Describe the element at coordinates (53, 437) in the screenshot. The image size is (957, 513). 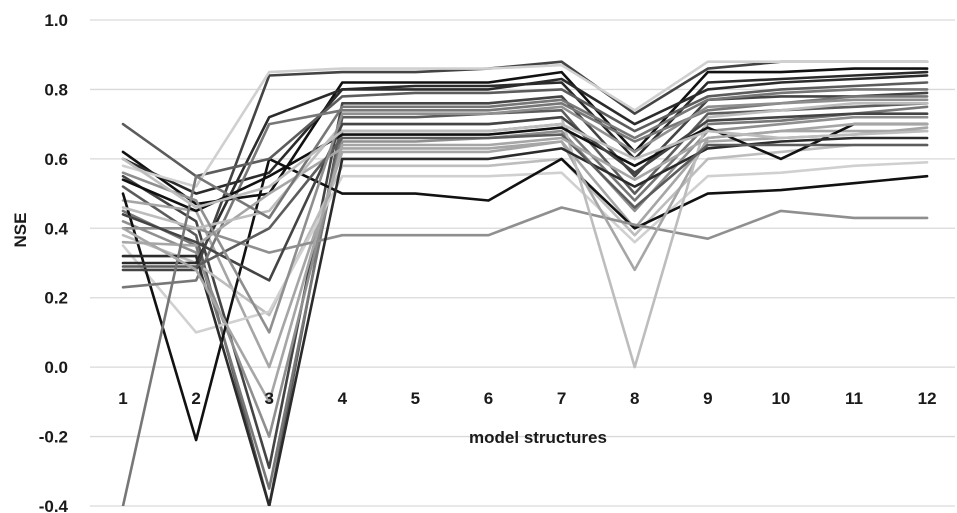
I see `y-tick-label: -0.2` at that location.